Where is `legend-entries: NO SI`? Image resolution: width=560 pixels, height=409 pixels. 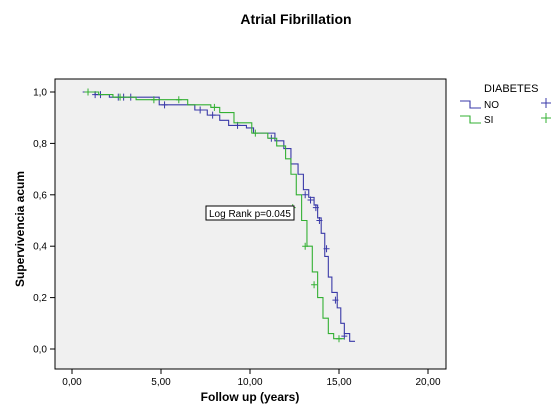 legend-entries: NO SI is located at coordinates (505, 112).